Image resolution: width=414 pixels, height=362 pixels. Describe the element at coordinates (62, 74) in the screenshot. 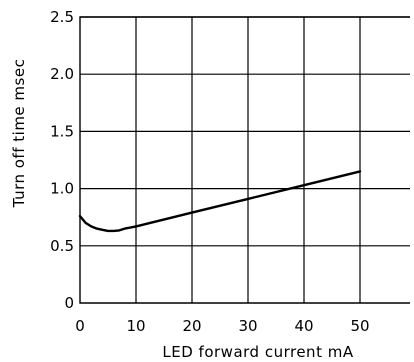

I see `y-tick-label: 2.0` at that location.